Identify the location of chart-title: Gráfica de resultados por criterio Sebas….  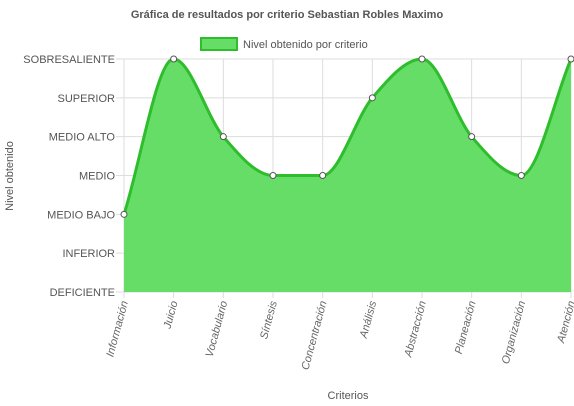
(287, 15).